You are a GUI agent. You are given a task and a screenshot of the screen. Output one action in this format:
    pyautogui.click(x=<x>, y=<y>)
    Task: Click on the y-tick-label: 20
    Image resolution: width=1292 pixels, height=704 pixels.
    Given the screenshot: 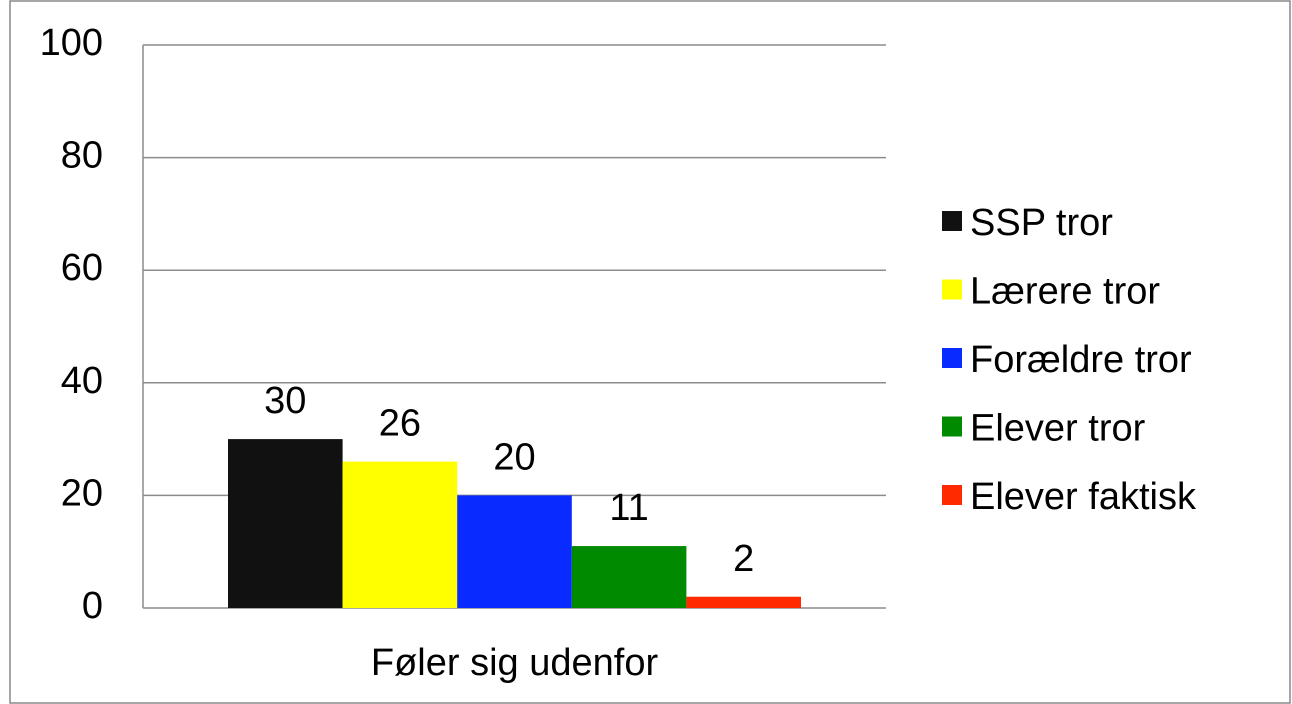 What is the action you would take?
    pyautogui.click(x=82, y=493)
    